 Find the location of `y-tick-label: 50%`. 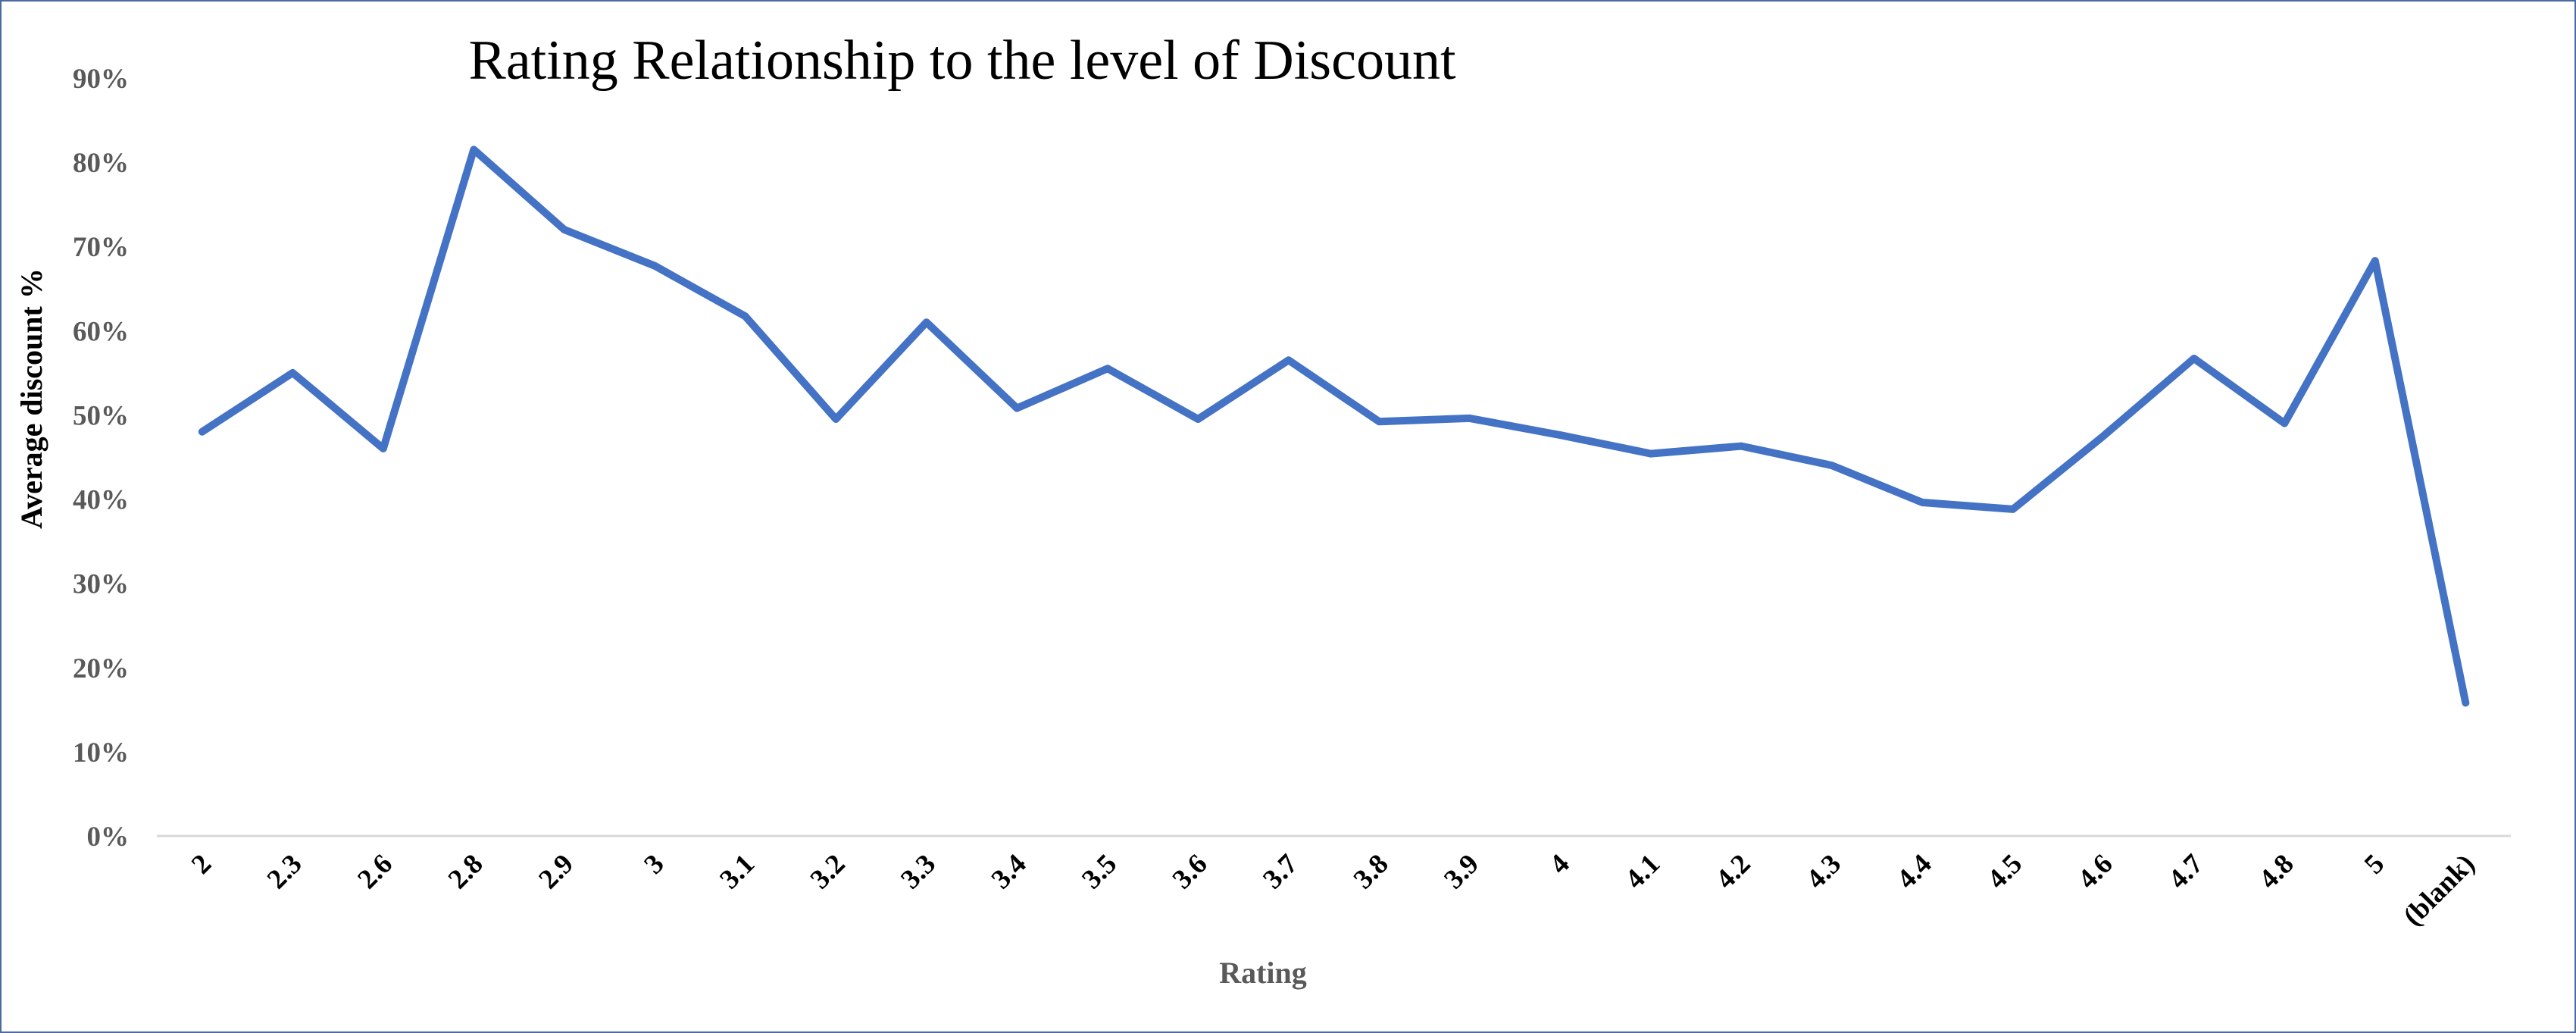

y-tick-label: 50% is located at coordinates (101, 415).